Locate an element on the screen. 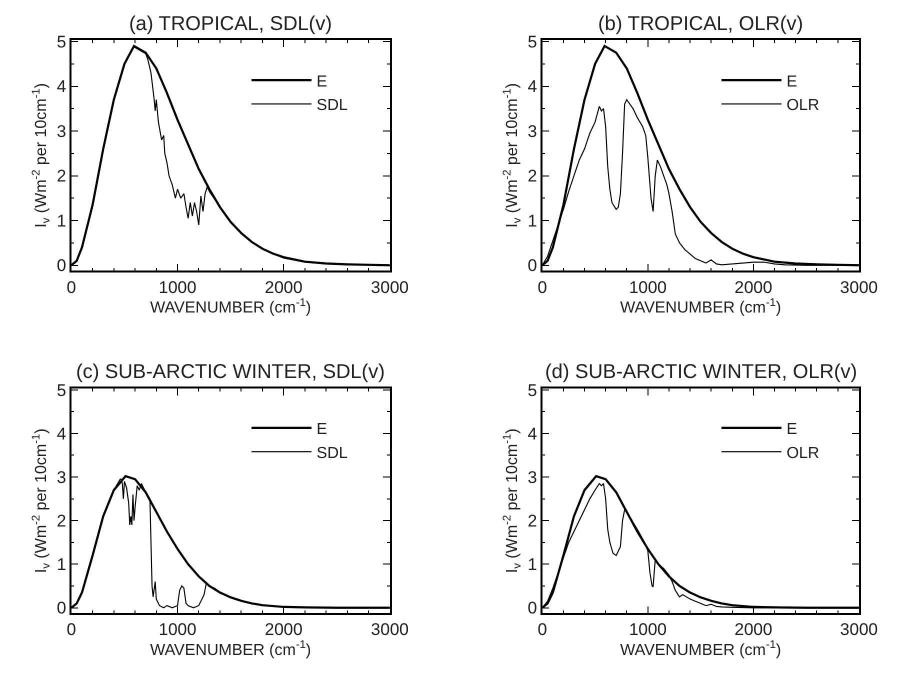 The image size is (921, 683). chart-title: (c) SUB-ARCTIC WINTER, SDL(v) is located at coordinates (230, 372).